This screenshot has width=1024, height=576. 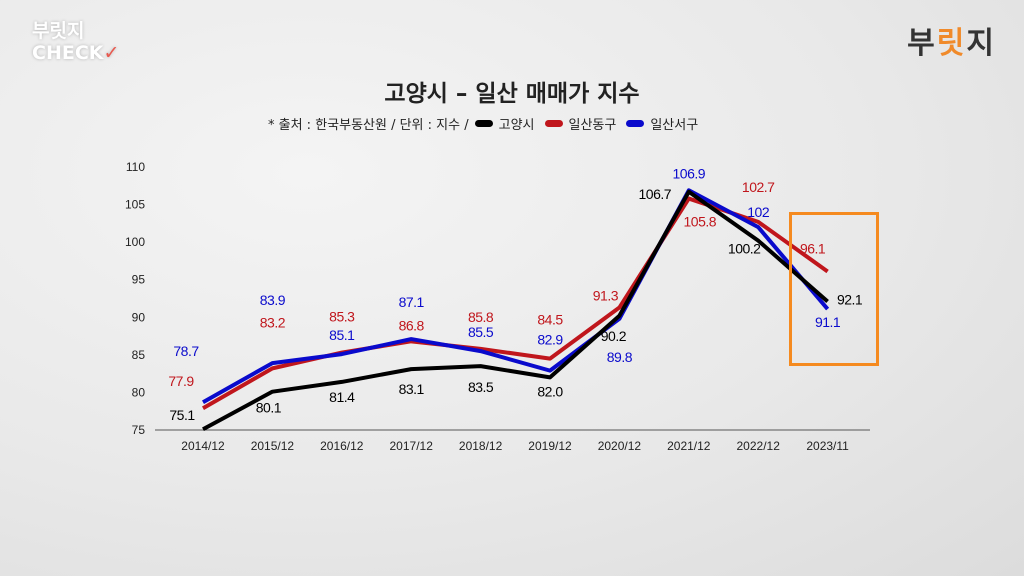 I want to click on x-tick-label: 2017/12, so click(x=412, y=446).